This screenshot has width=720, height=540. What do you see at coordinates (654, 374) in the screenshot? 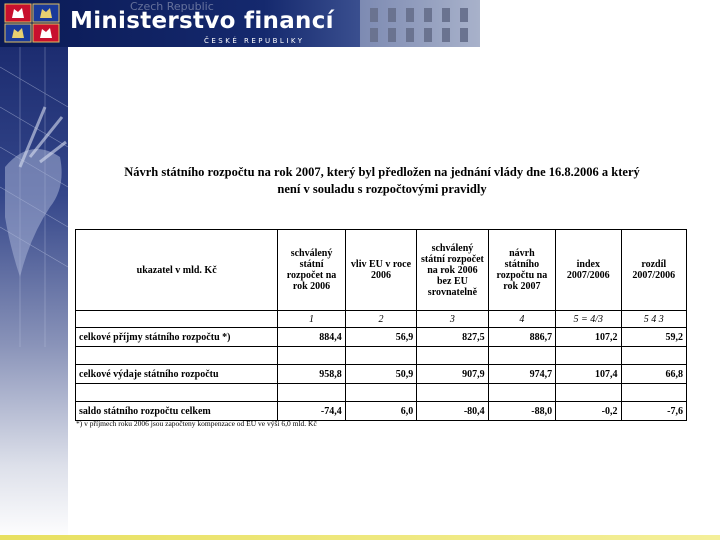
I see `table-cell: 66,8` at bounding box center [654, 374].